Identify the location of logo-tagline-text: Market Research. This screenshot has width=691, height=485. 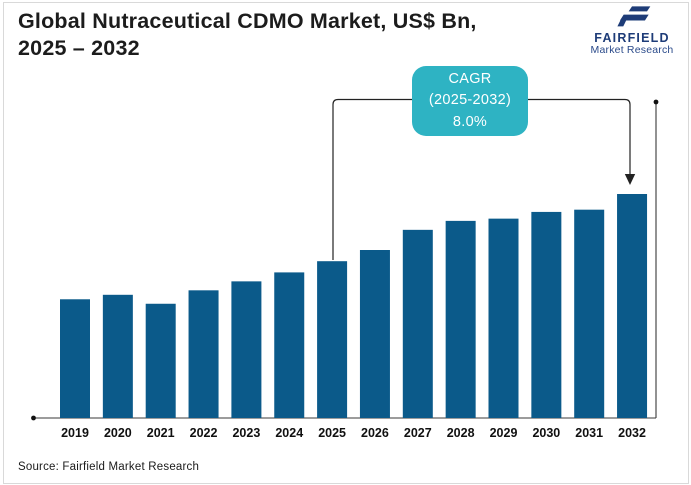
(632, 50).